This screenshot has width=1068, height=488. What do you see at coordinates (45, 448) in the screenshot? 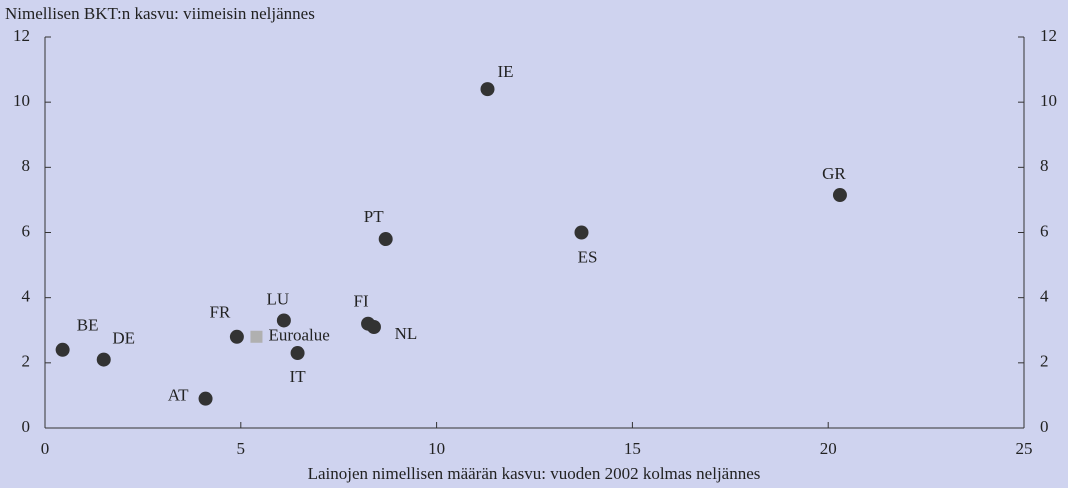
I see `x-tick-label: 0` at bounding box center [45, 448].